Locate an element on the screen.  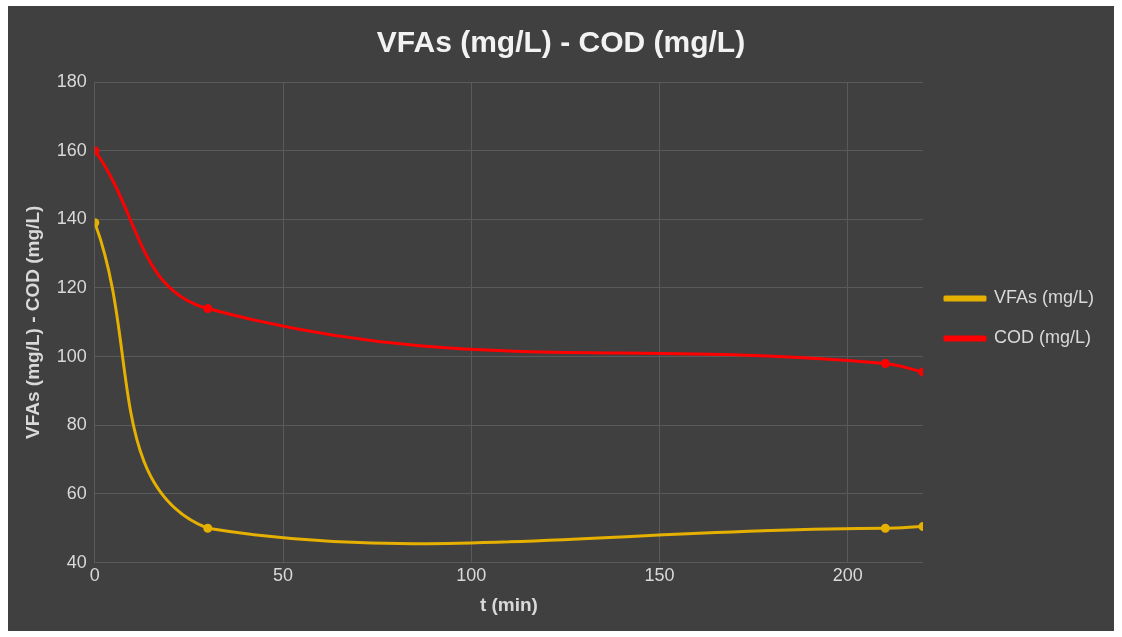
y-tick-label: 100 is located at coordinates (71, 355).